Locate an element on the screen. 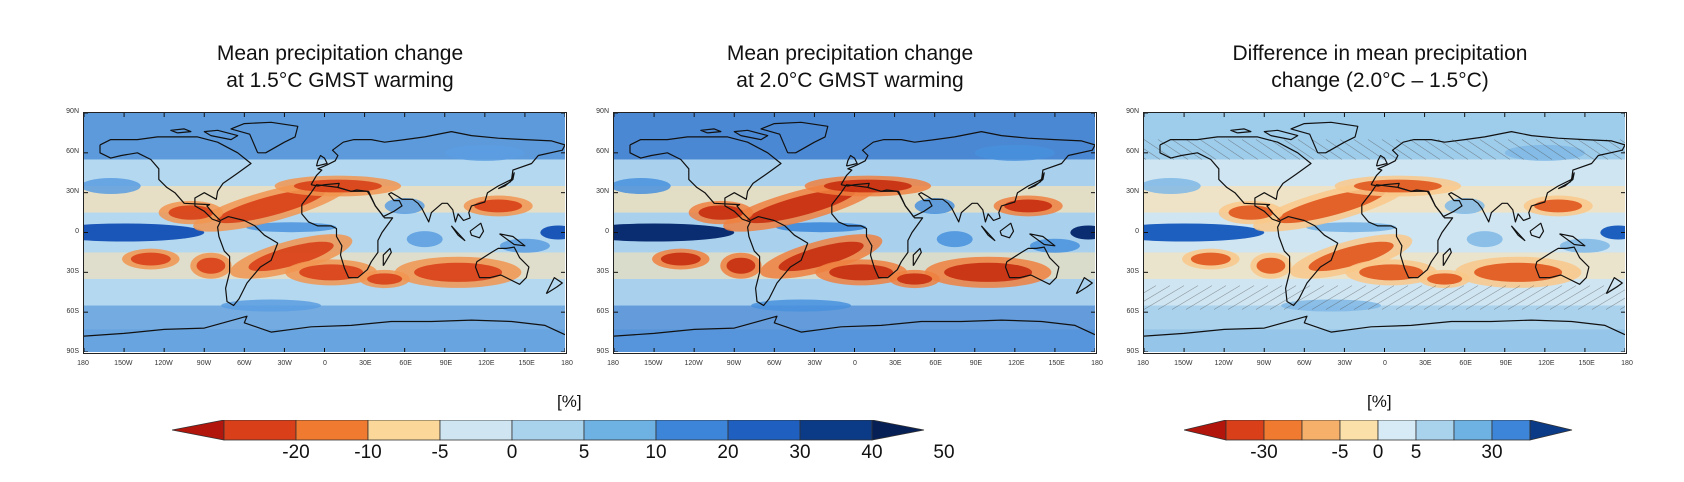  colorbar-left is located at coordinates (548, 430).